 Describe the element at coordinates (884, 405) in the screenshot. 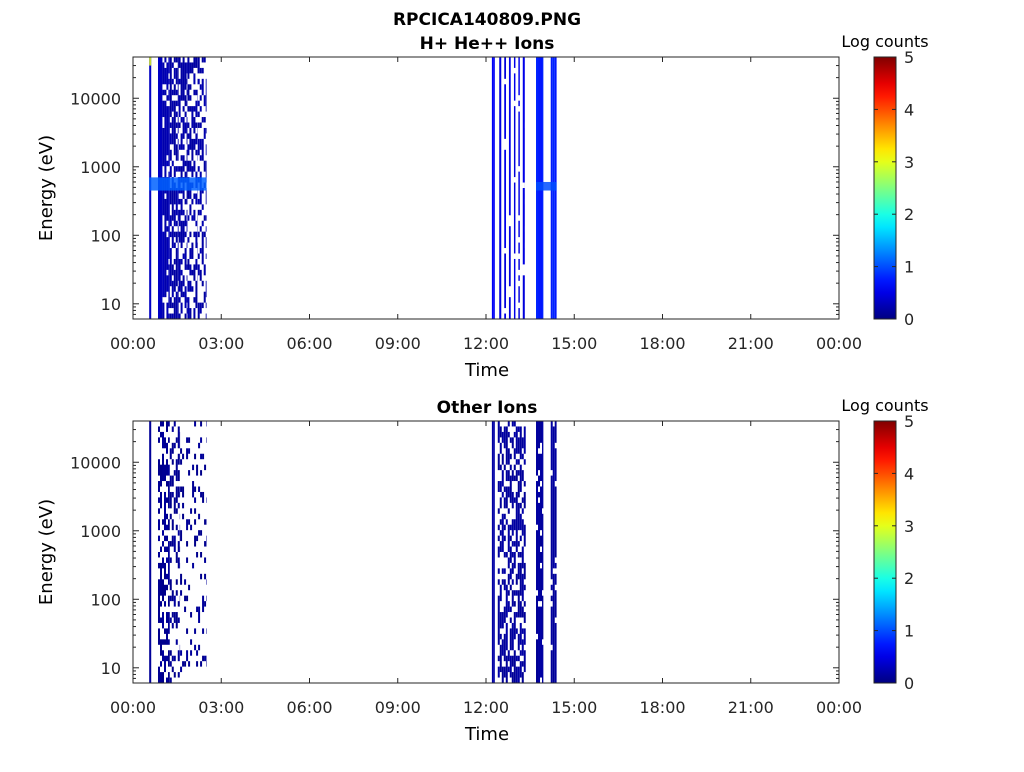

I see `colorbar-label-bottom: Log counts` at that location.